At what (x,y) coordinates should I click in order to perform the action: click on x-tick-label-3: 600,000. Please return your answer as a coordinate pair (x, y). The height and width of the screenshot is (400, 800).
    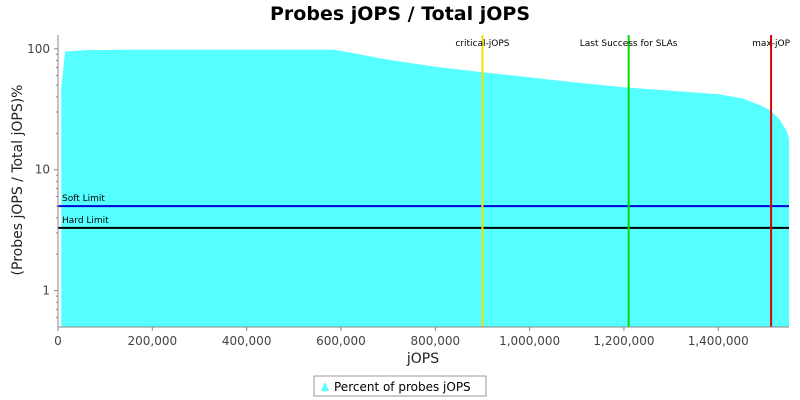
    Looking at the image, I should click on (341, 341).